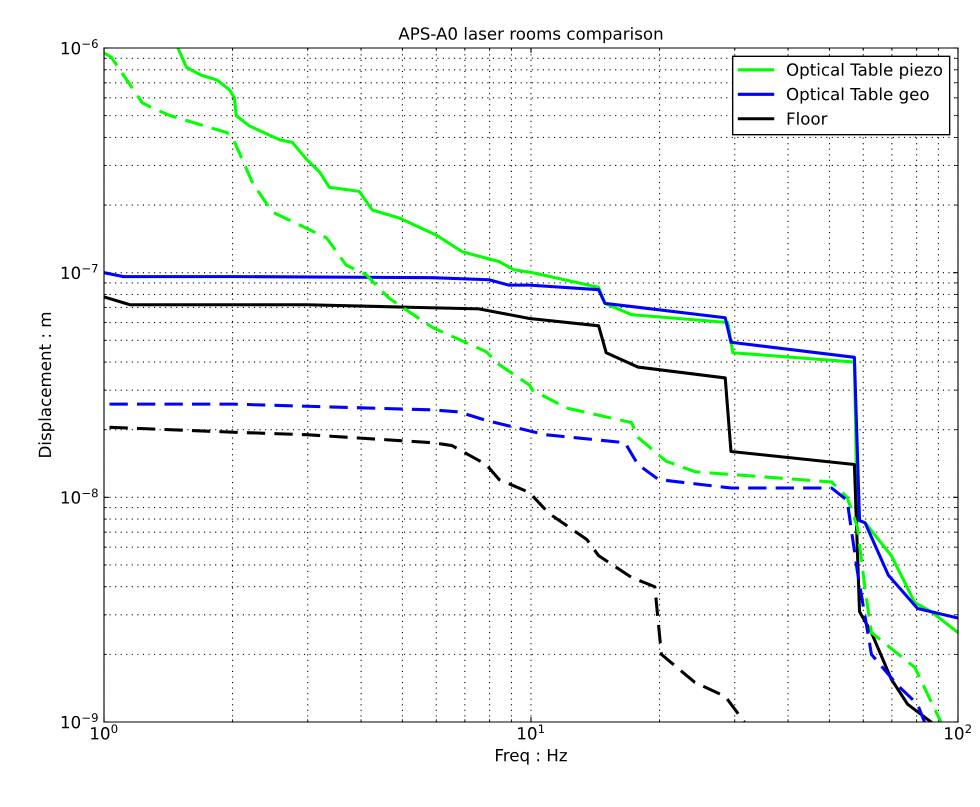 Image resolution: width=980 pixels, height=807 pixels. Describe the element at coordinates (530, 35) in the screenshot. I see `chart-title: APS-A0 laser rooms comparison` at that location.